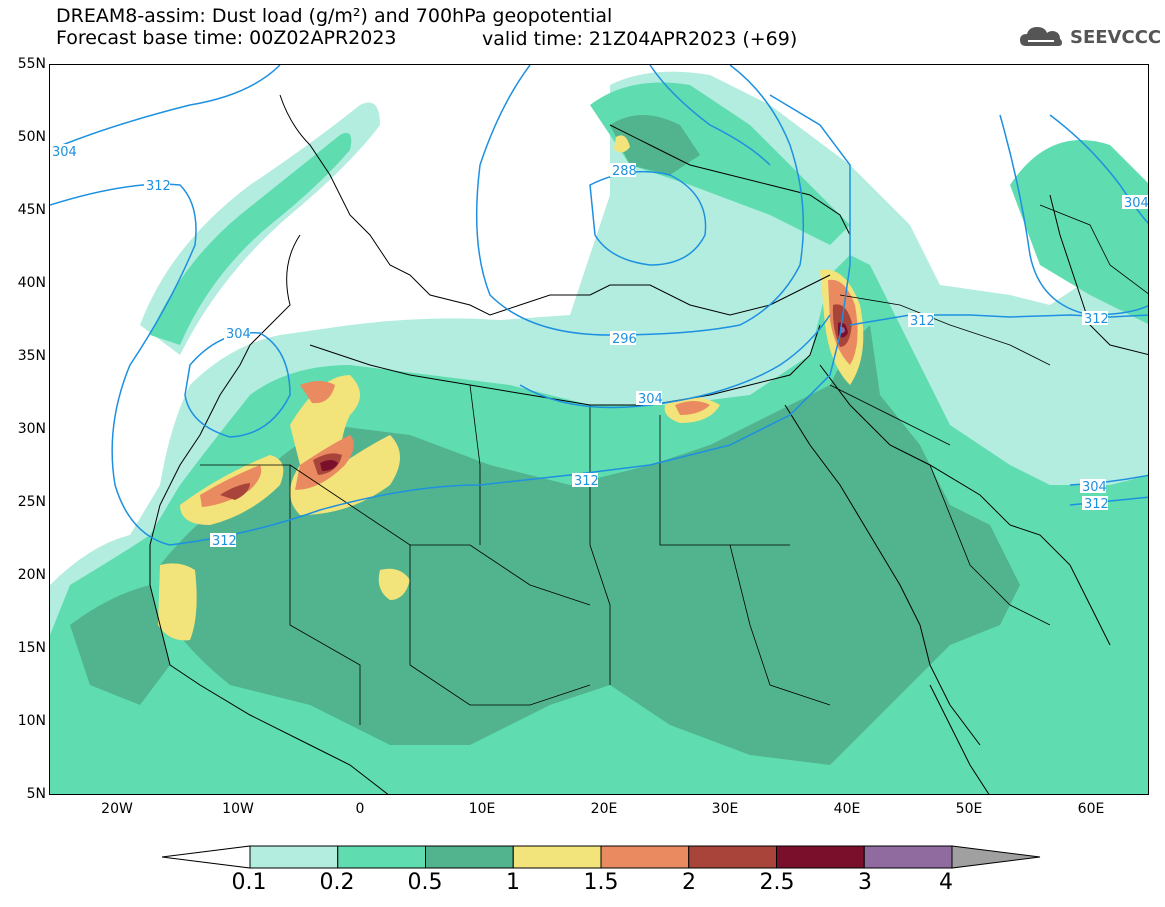  What do you see at coordinates (640, 39) in the screenshot?
I see `chart-title-valid-time: valid time: 21Z04APR2023 (+69)` at bounding box center [640, 39].